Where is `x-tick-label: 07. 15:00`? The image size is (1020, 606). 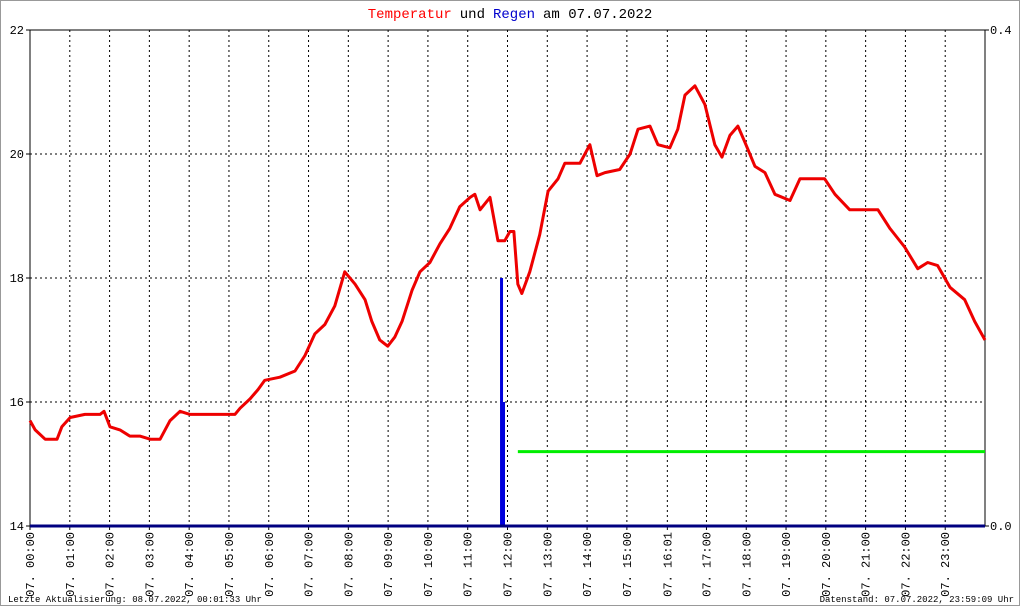 x-tick-label: 07. 15:00 is located at coordinates (628, 564).